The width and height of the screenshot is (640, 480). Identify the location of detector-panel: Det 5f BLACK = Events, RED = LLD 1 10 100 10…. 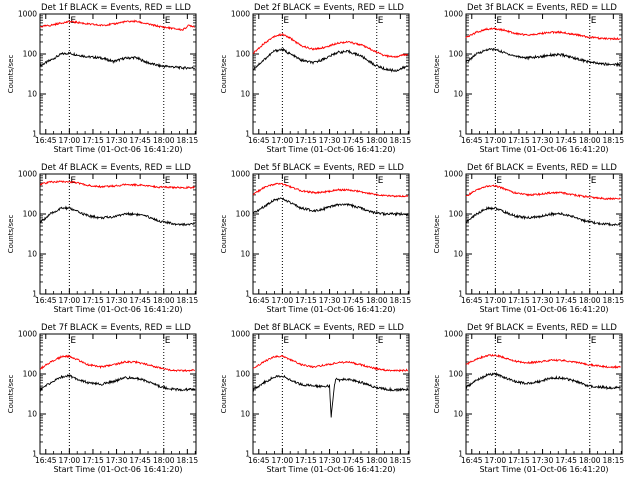
(315, 238).